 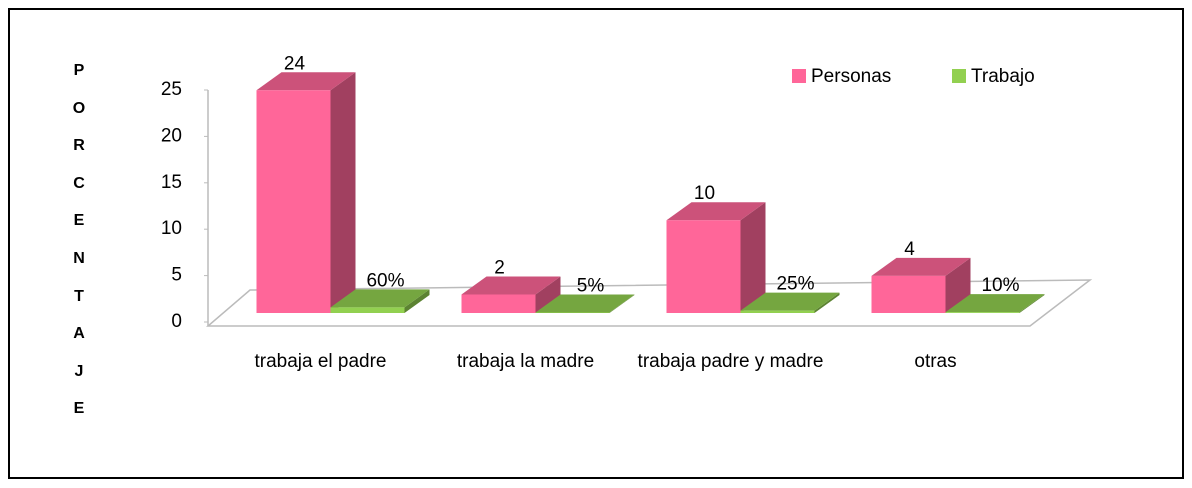 What do you see at coordinates (1003, 76) in the screenshot?
I see `legend-label: Trabajo` at bounding box center [1003, 76].